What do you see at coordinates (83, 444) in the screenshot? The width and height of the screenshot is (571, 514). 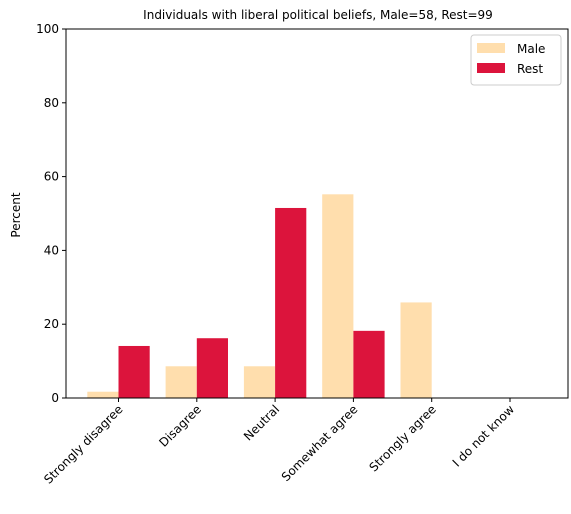 I see `x-tick-label: Strongly disagree` at bounding box center [83, 444].